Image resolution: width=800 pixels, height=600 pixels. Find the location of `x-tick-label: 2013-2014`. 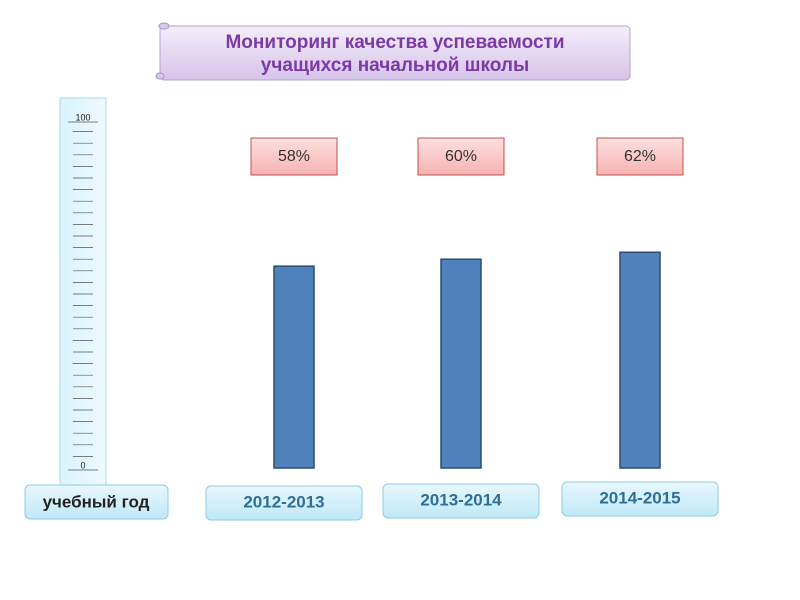

x-tick-label: 2013-2014 is located at coordinates (461, 499).